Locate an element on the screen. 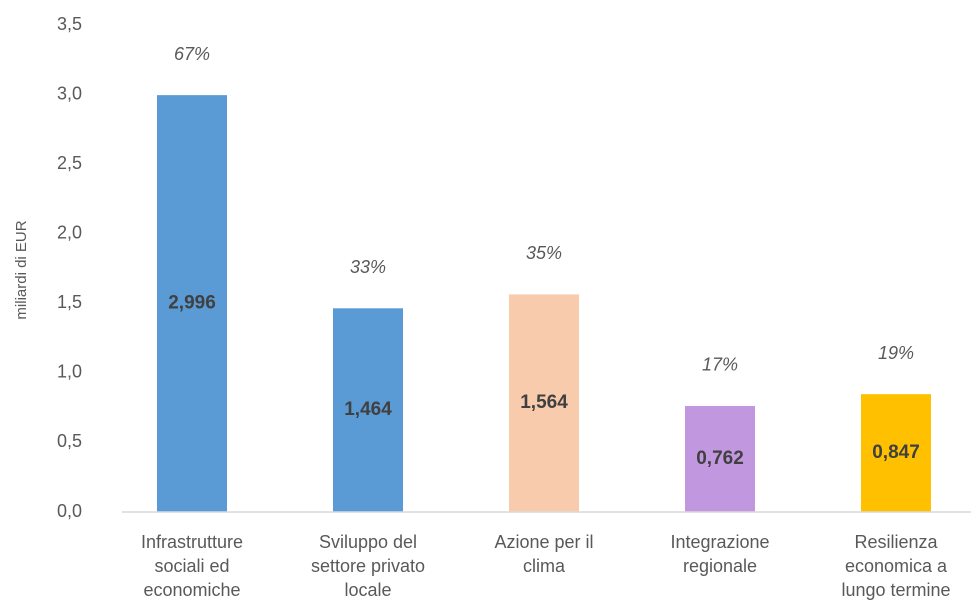 The height and width of the screenshot is (608, 971). y-tick-label: 3,5 is located at coordinates (69, 24).